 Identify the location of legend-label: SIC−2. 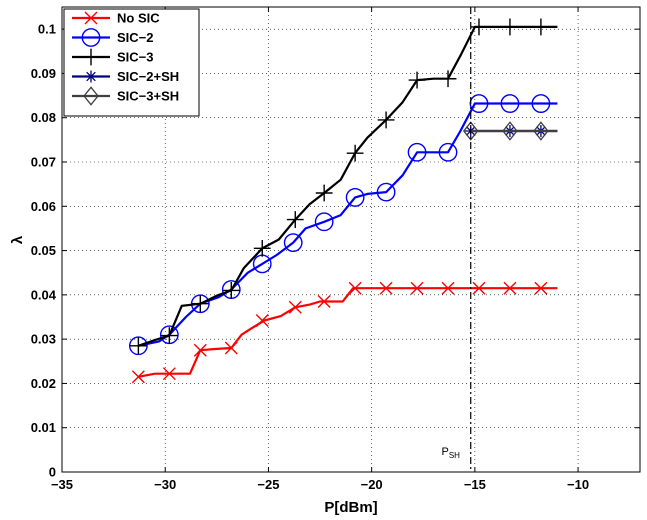
(135, 37).